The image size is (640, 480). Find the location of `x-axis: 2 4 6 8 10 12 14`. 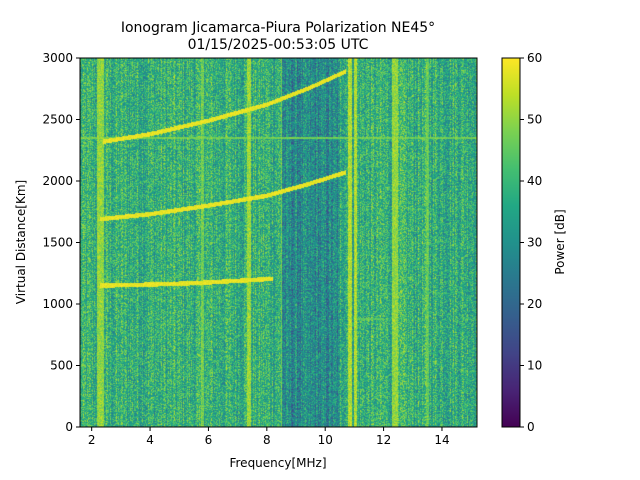

x-axis: 2 4 6 8 10 12 14 is located at coordinates (269, 437).